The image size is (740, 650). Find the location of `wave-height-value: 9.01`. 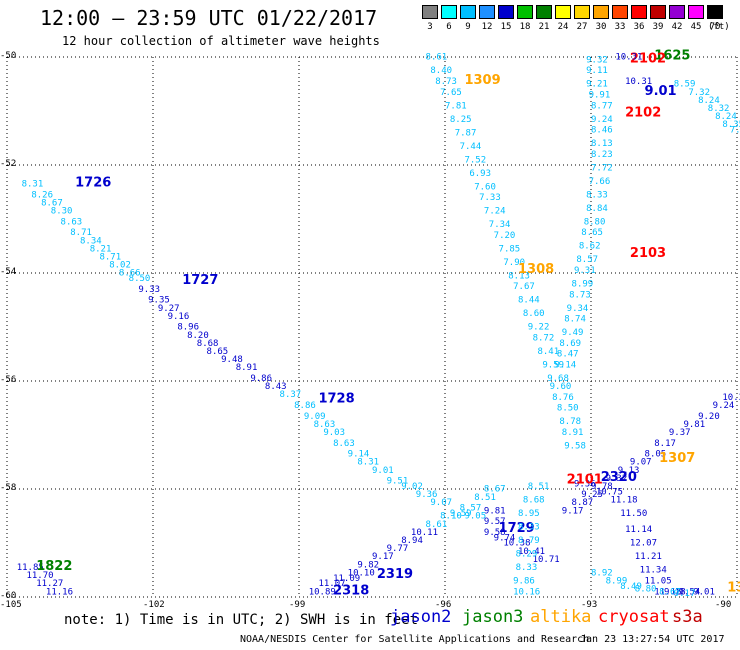

wave-height-value: 9.01 is located at coordinates (383, 471).